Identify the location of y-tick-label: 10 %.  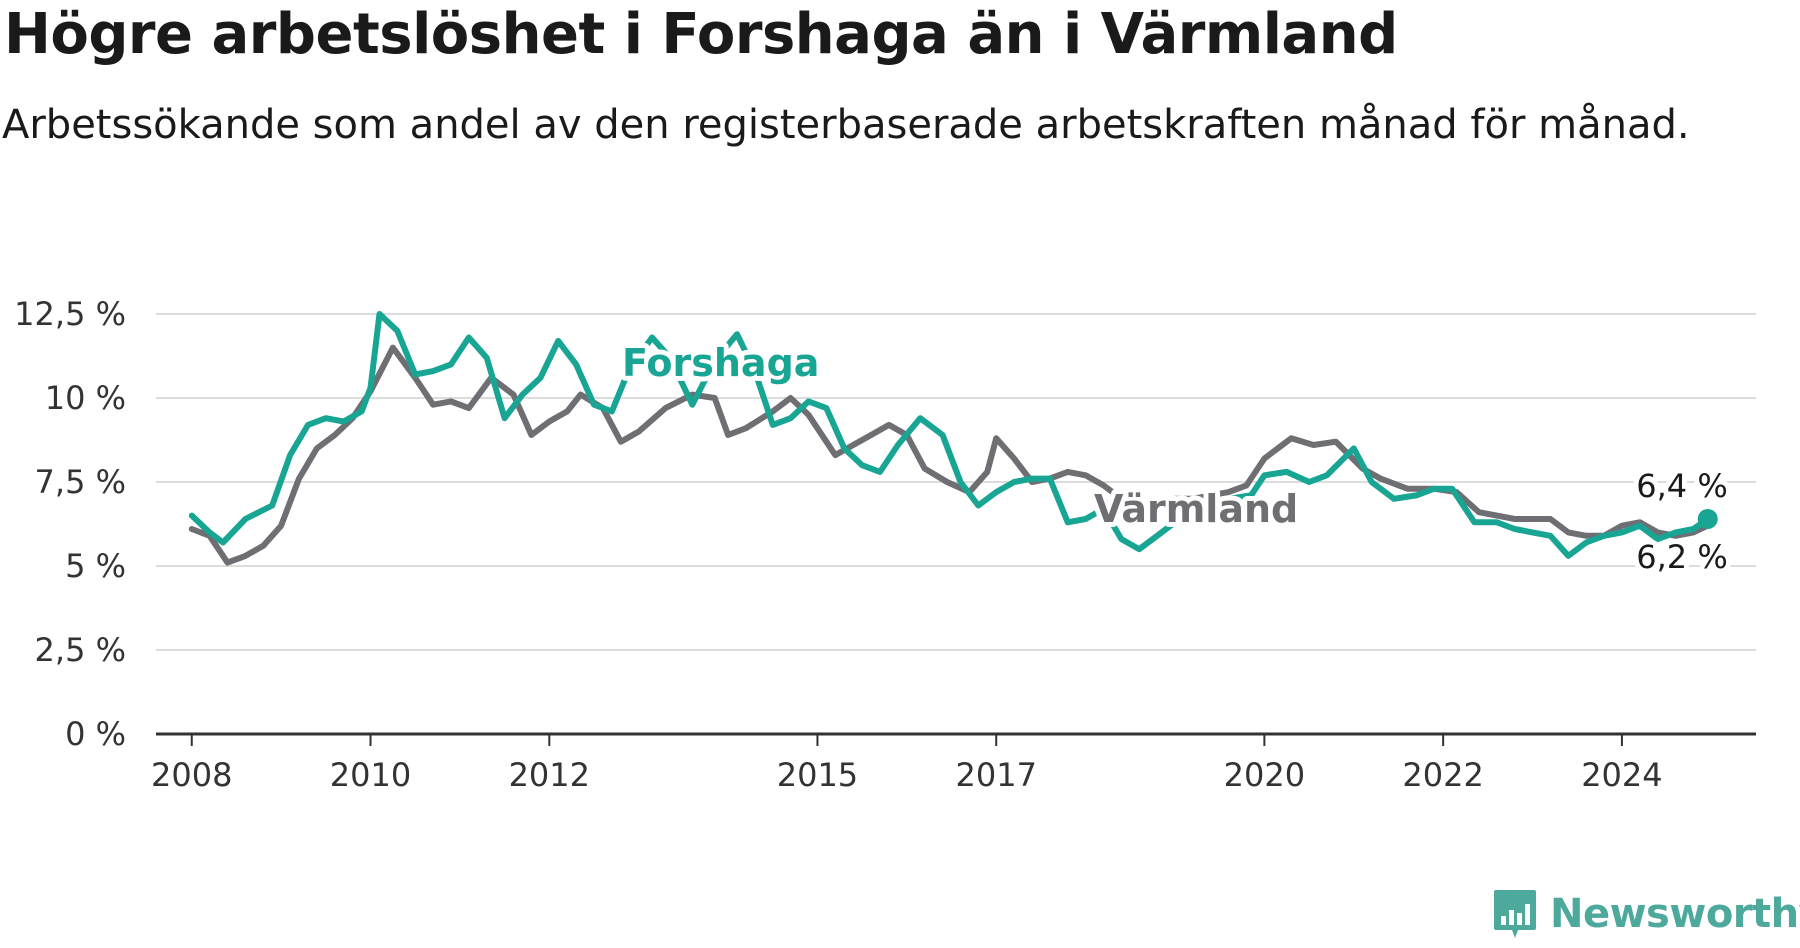
(85, 398).